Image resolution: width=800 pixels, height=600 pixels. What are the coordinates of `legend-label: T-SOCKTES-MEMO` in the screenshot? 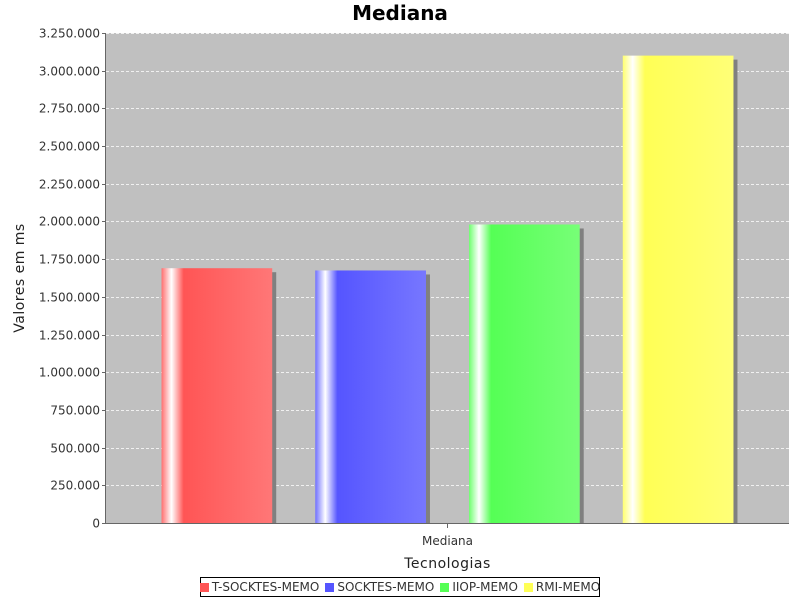 It's located at (265, 587).